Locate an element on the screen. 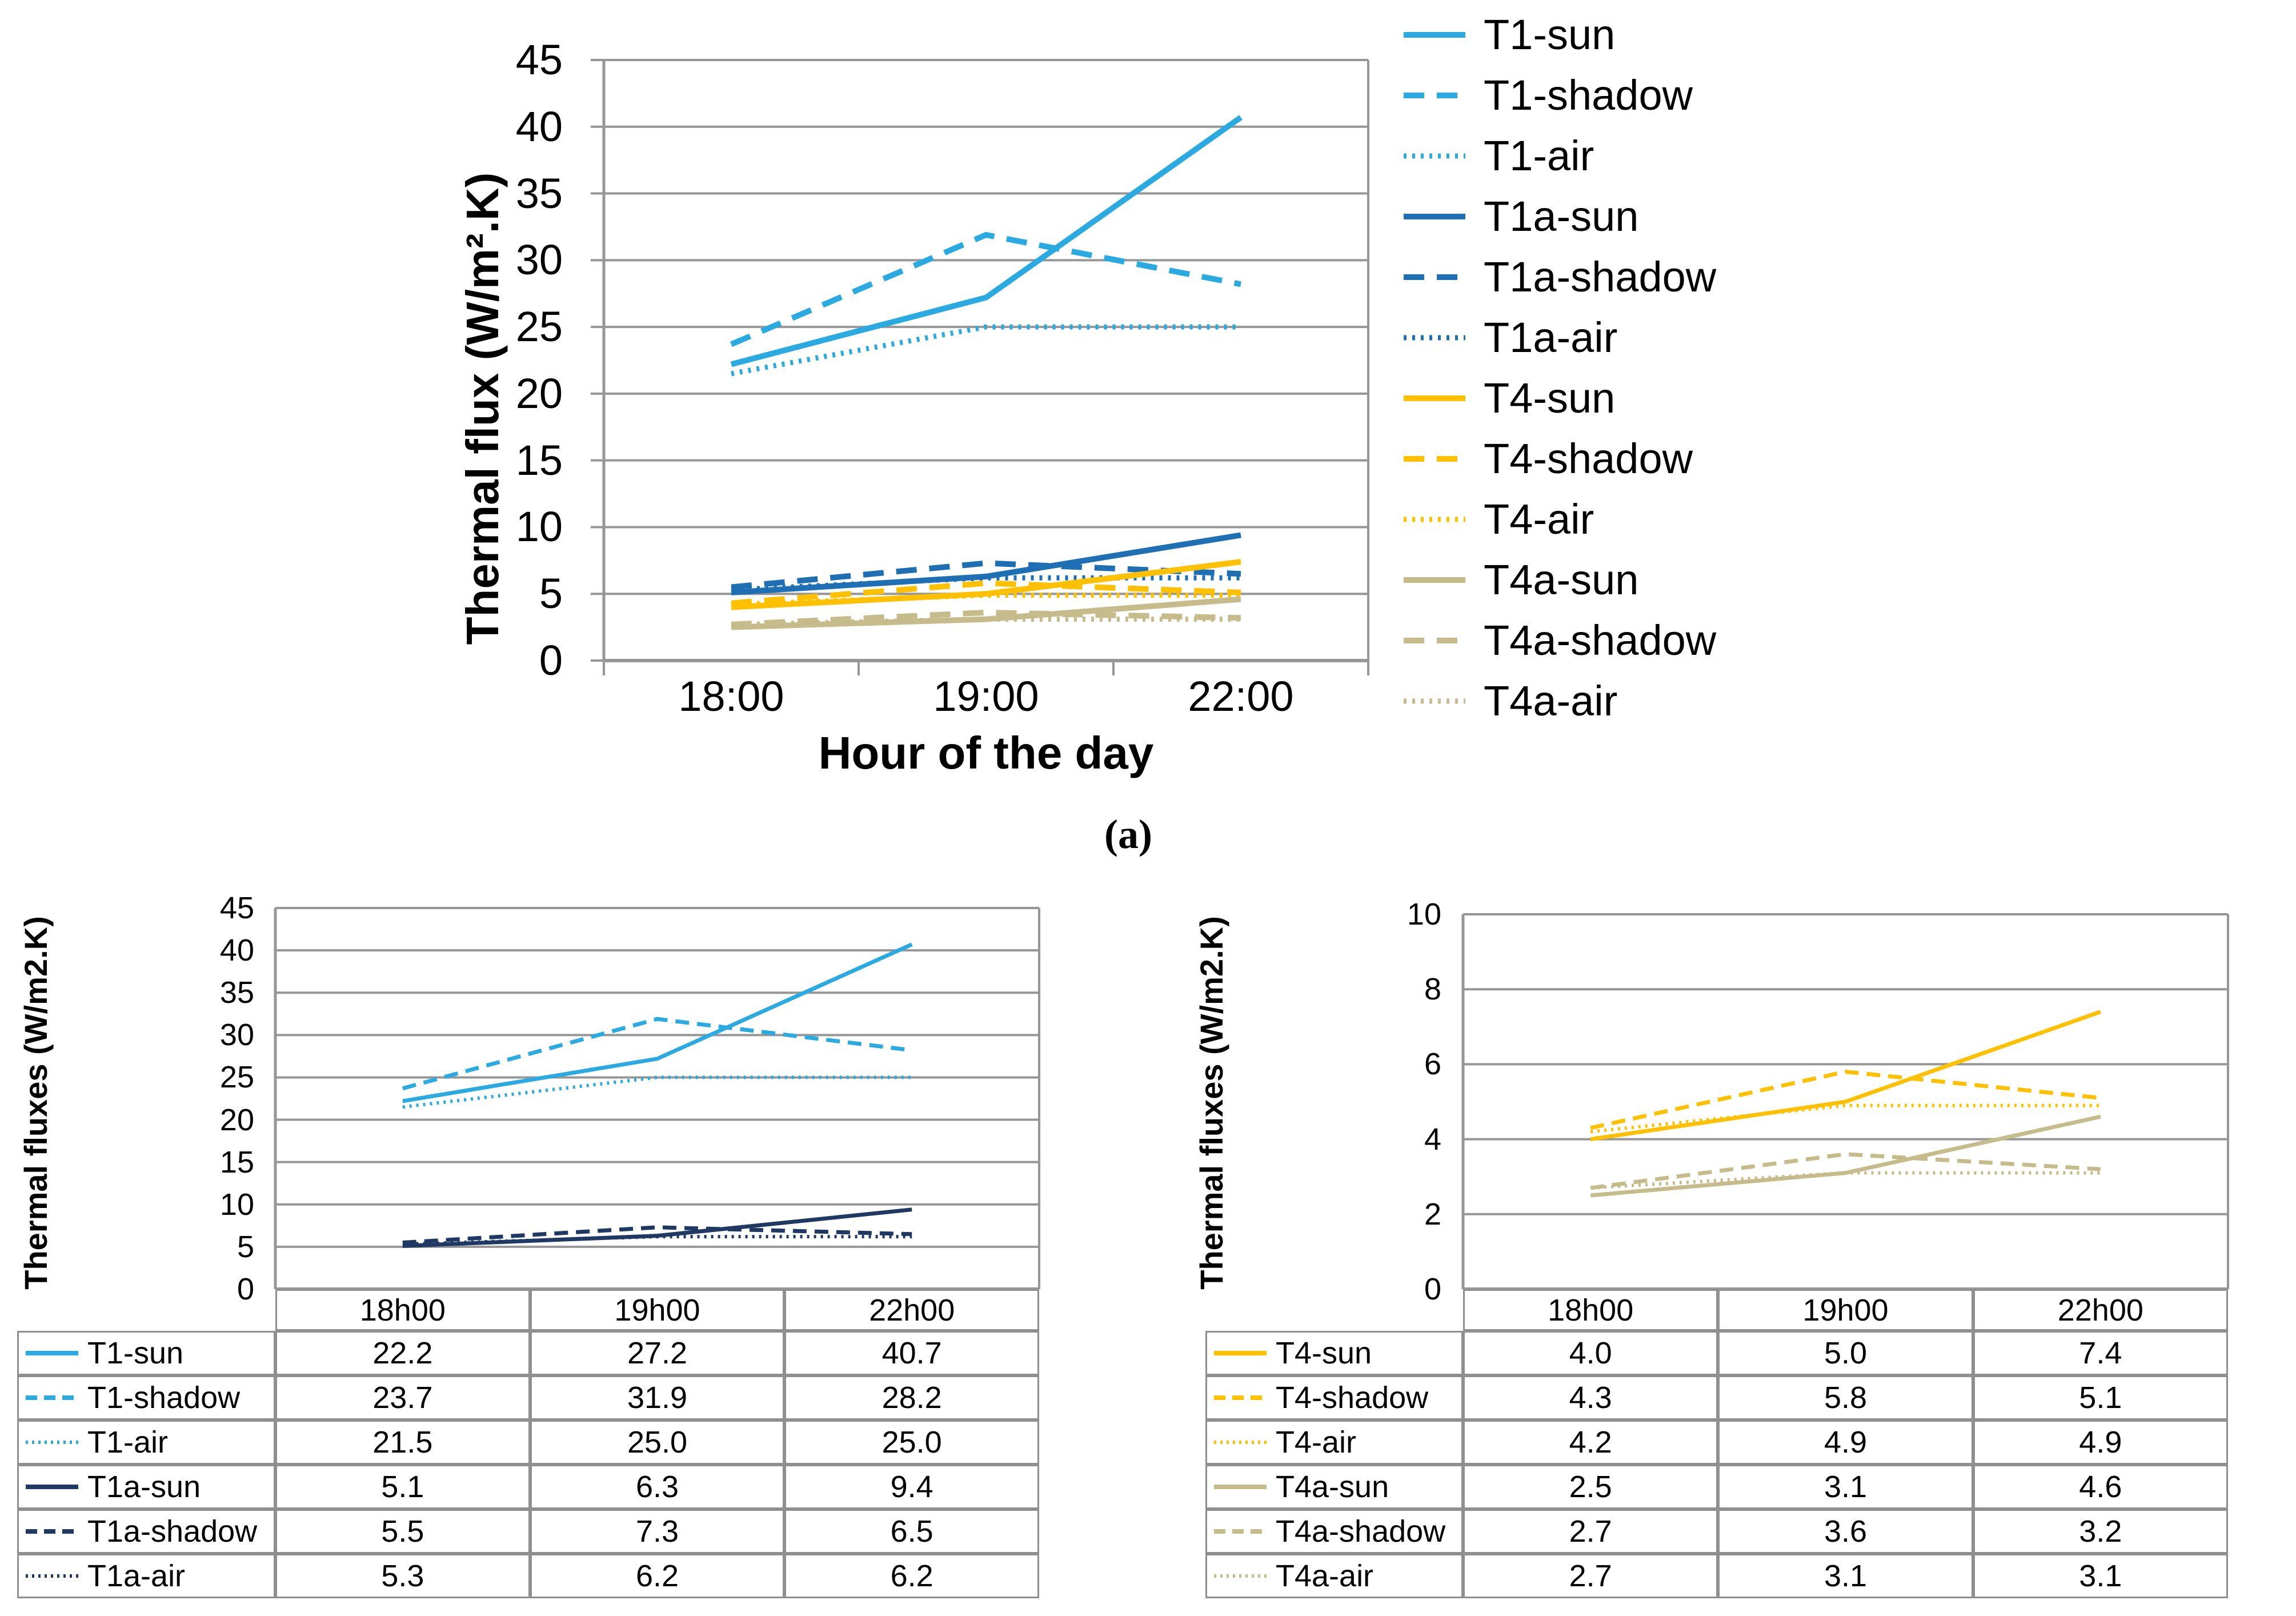  table-row-label: T1a-air is located at coordinates (136, 1576).